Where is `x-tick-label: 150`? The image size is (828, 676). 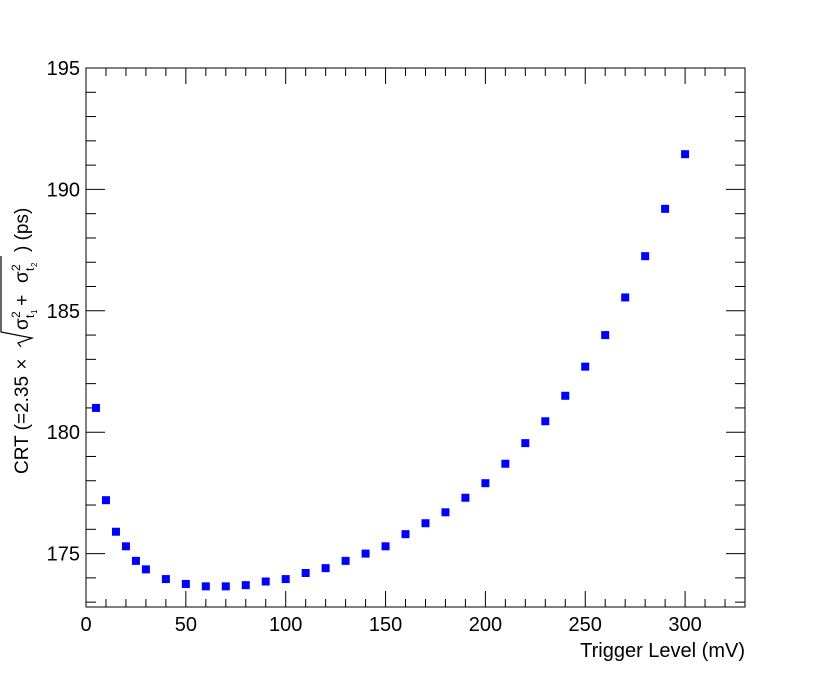 x-tick-label: 150 is located at coordinates (385, 625).